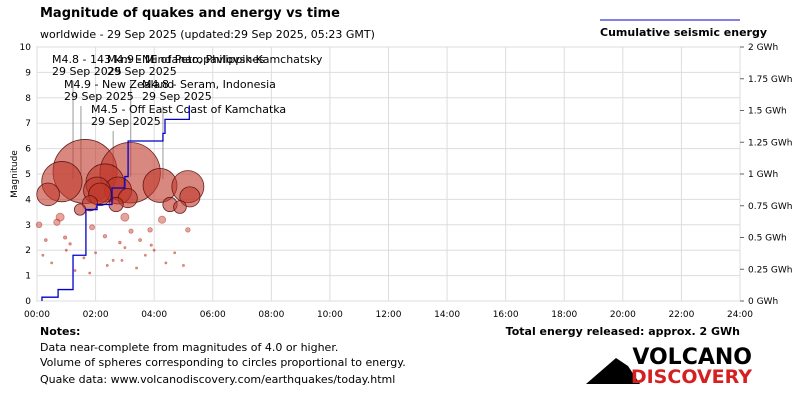 The image size is (800, 400). I want to click on logo-text: DISCOVERY, so click(691, 377).